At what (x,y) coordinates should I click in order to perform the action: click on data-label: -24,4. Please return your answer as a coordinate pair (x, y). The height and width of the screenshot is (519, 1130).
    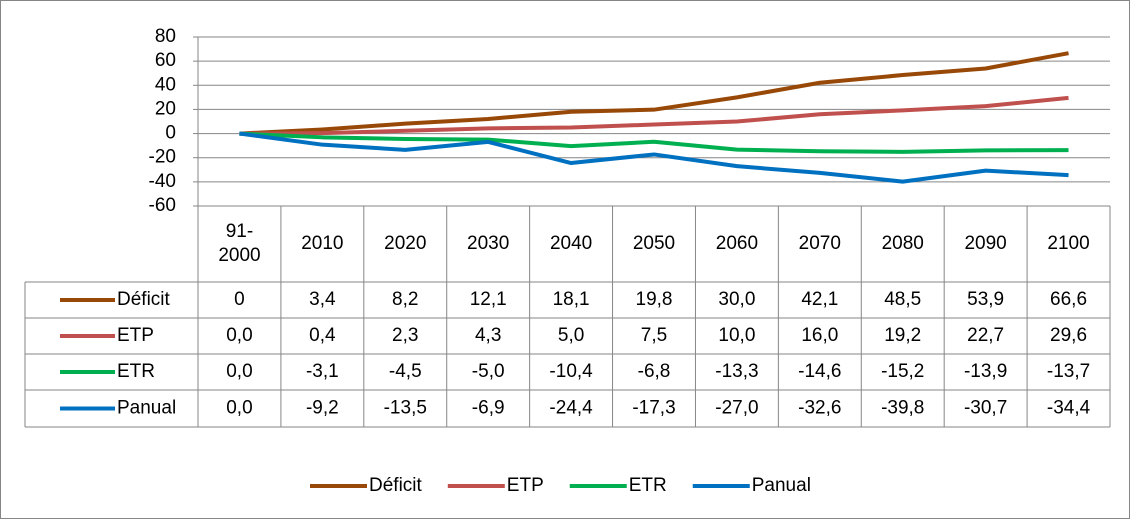
    Looking at the image, I should click on (571, 408).